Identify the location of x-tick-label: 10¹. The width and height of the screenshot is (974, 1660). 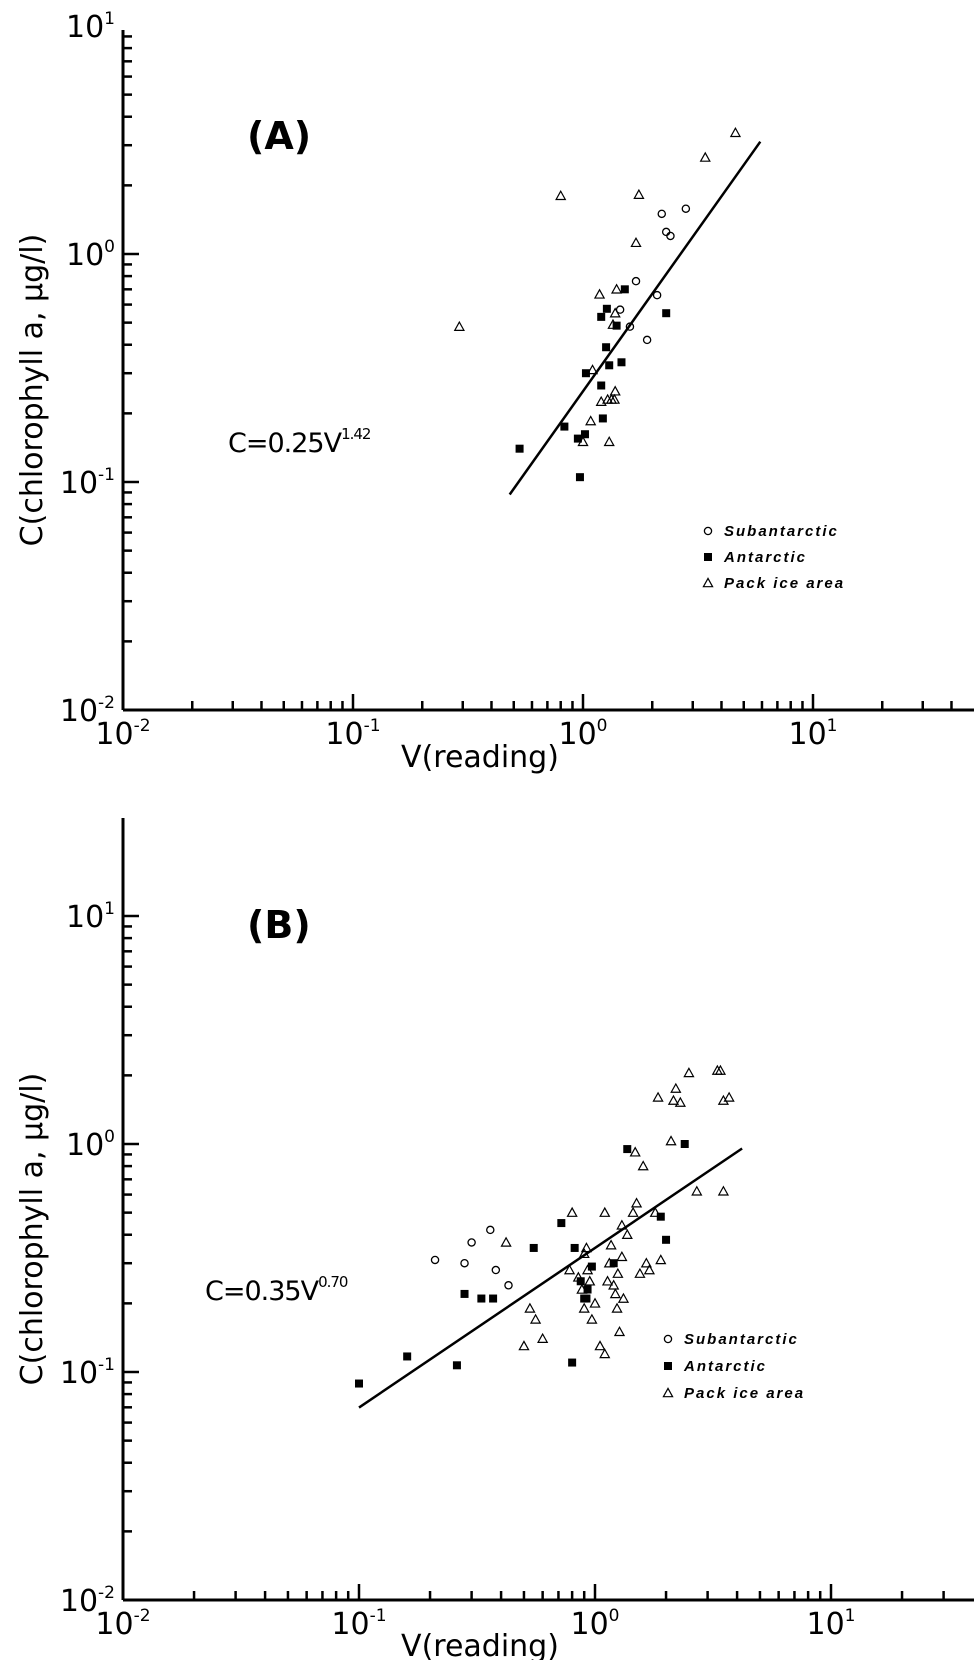
(812, 734).